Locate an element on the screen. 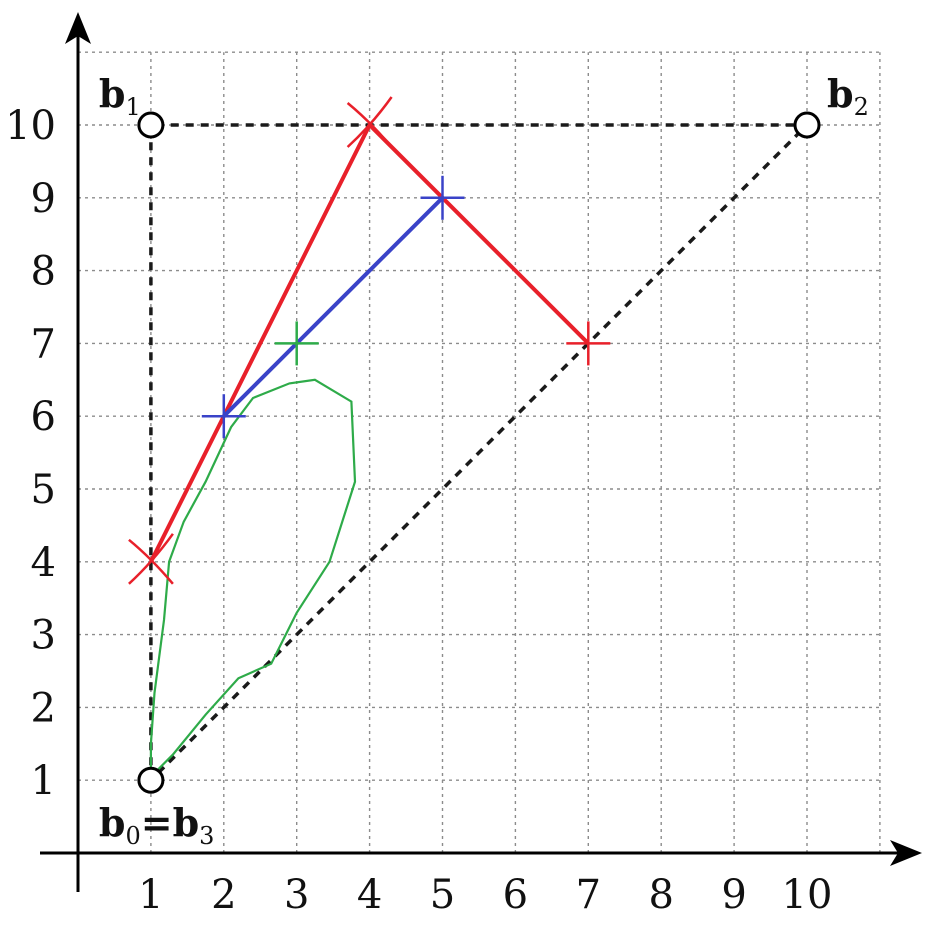  y-tick-label-9: 9 is located at coordinates (43, 199).